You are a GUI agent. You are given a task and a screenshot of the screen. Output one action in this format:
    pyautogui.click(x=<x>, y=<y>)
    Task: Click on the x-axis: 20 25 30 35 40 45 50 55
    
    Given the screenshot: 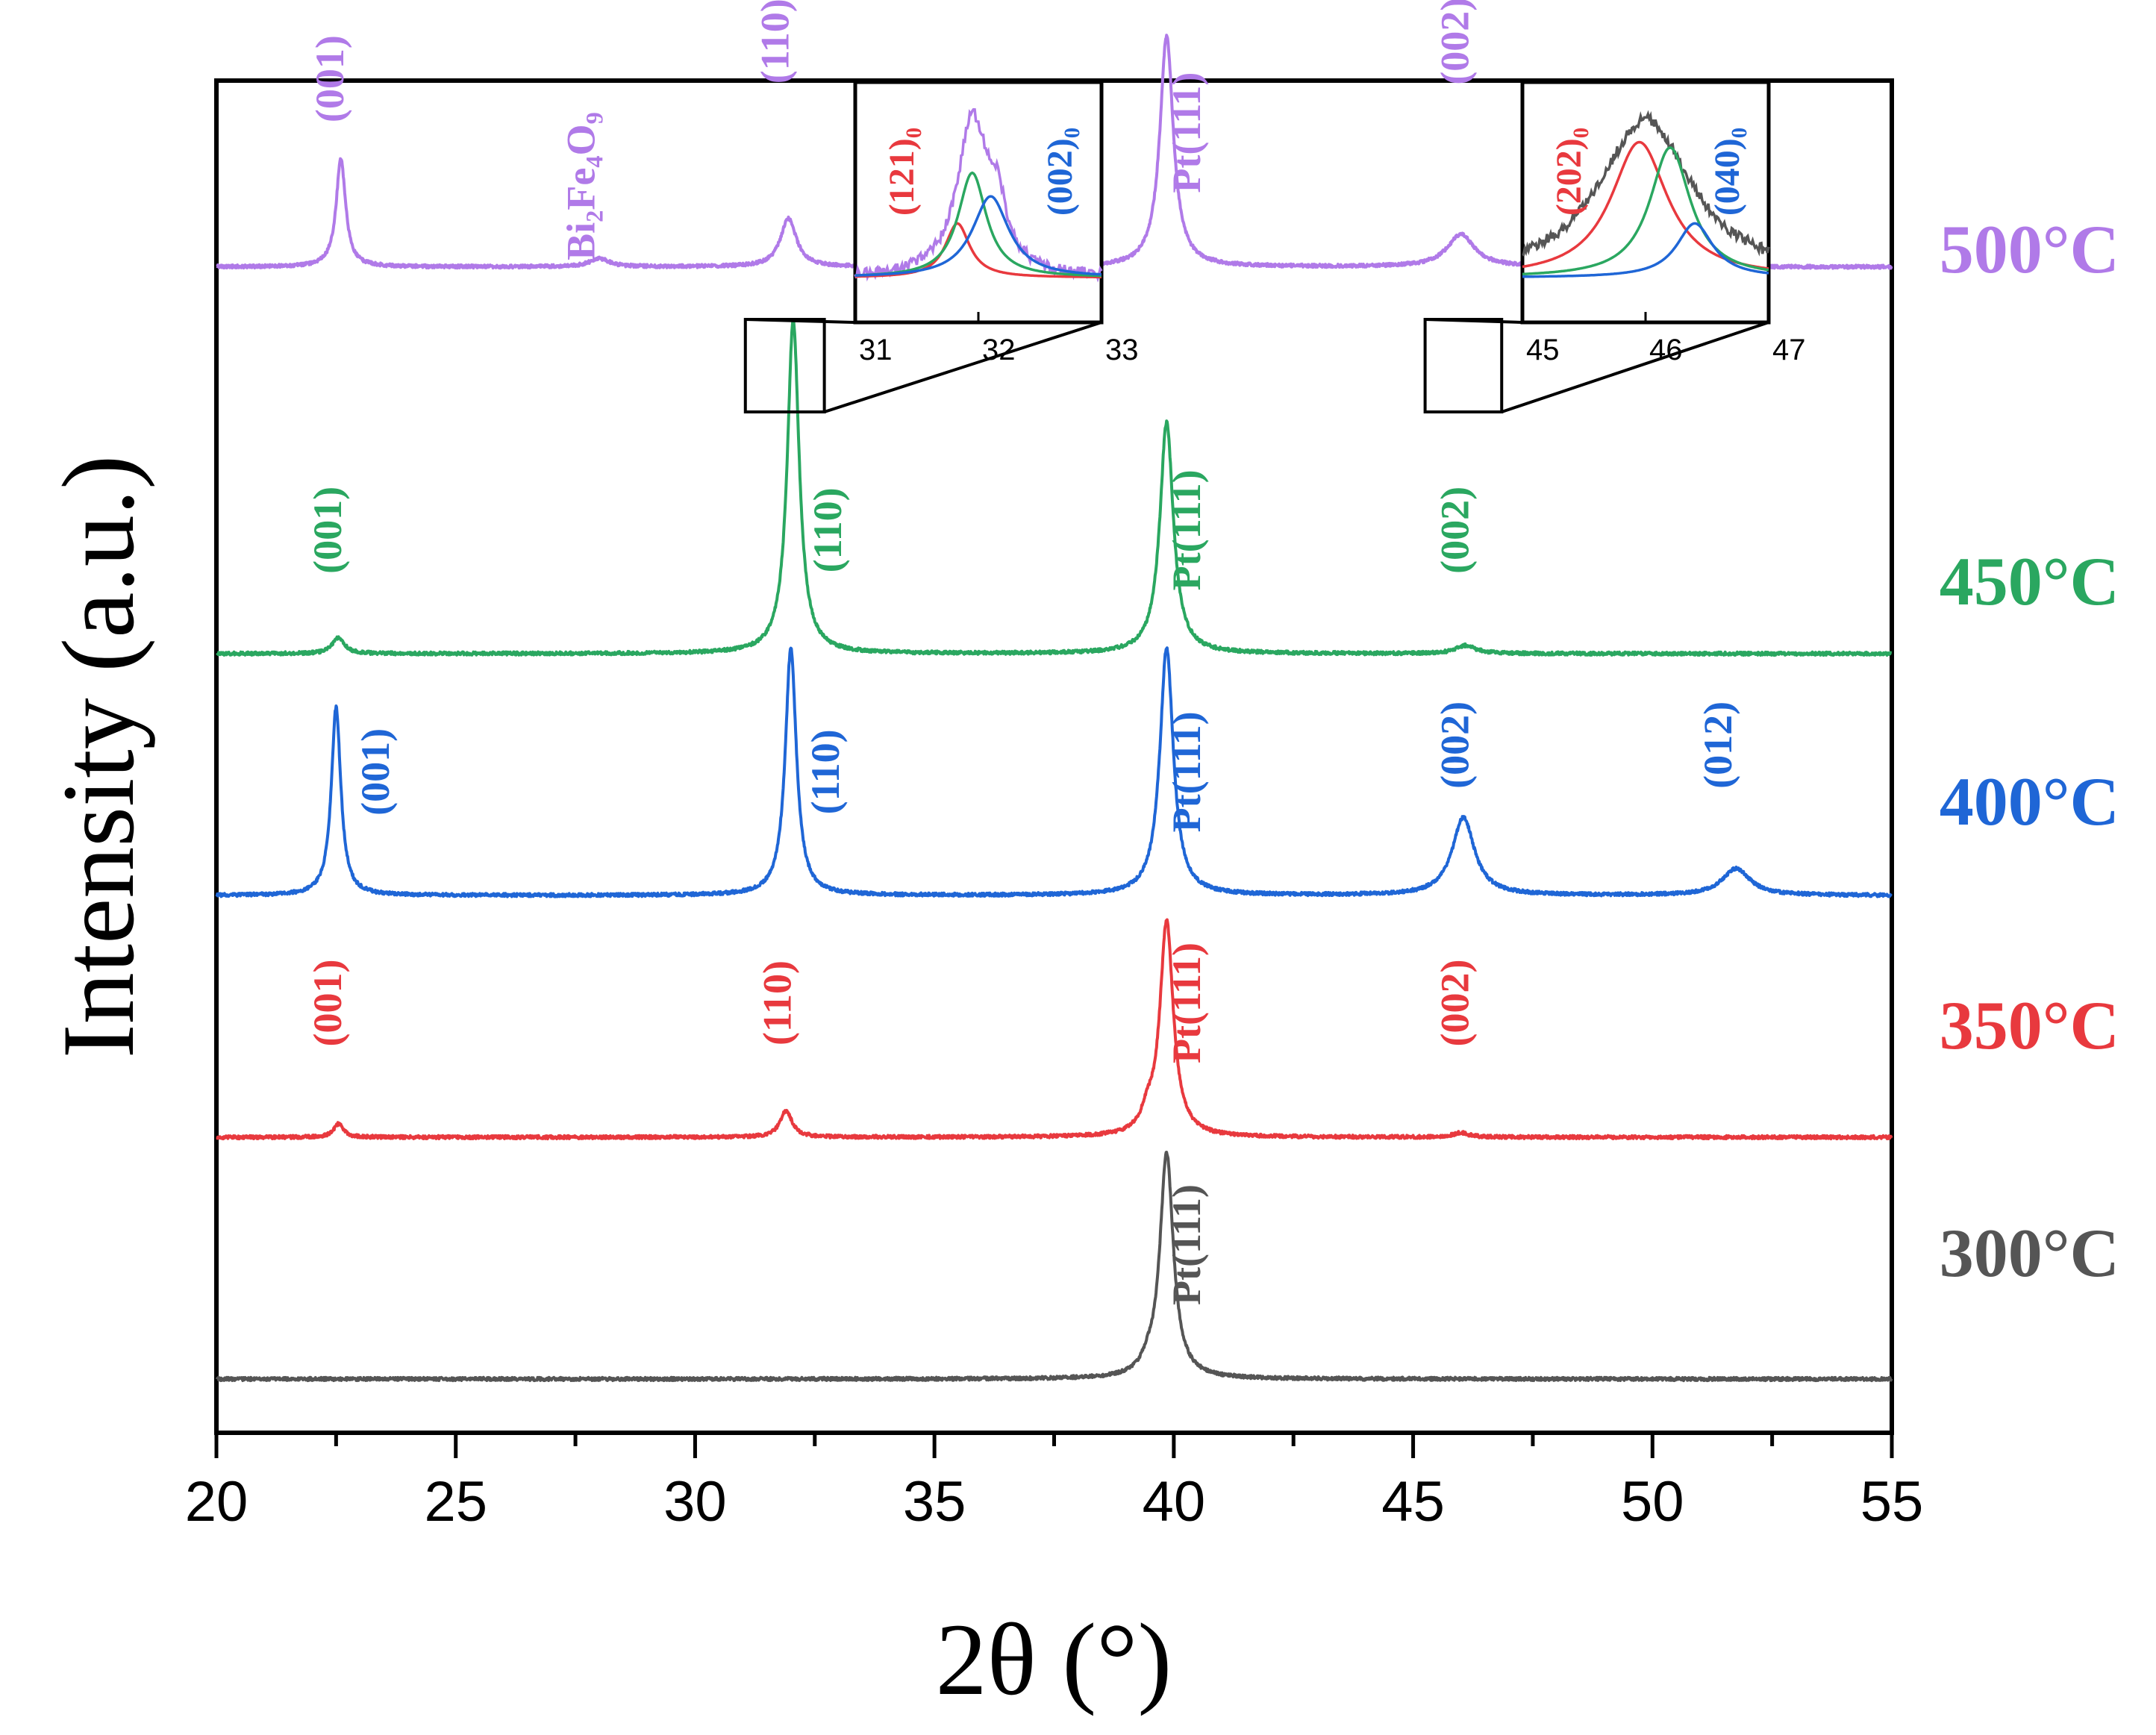 What is the action you would take?
    pyautogui.click(x=1054, y=1483)
    